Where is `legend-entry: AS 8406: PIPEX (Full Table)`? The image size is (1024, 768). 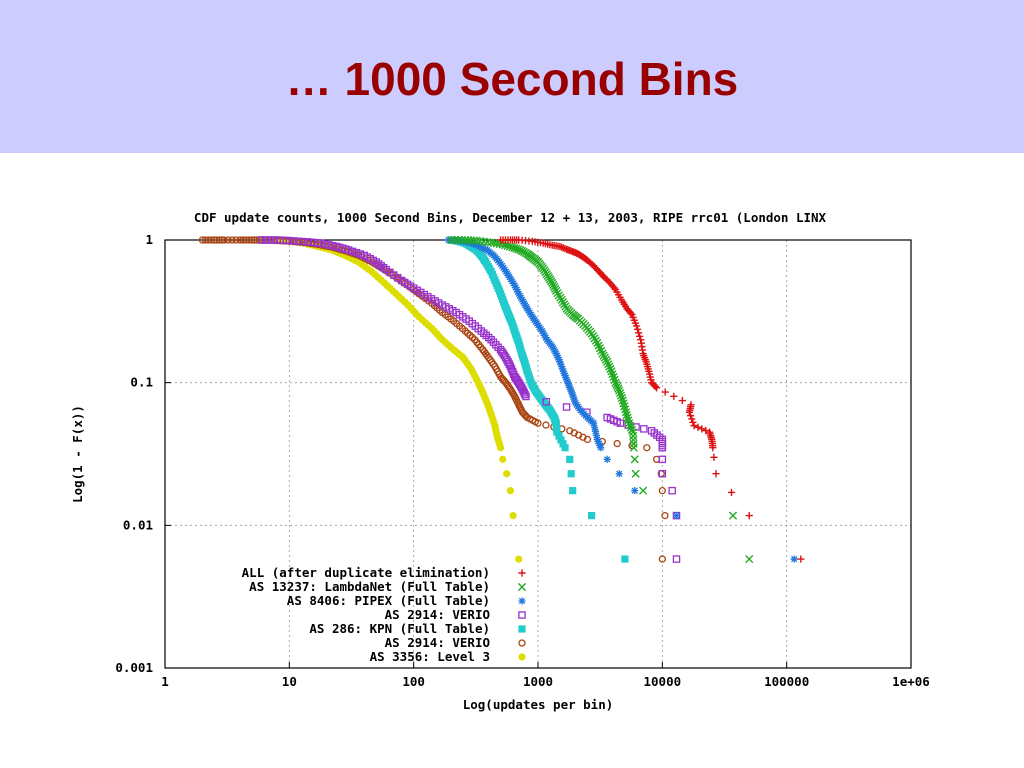
legend-entry: AS 8406: PIPEX (Full Table) is located at coordinates (406, 600).